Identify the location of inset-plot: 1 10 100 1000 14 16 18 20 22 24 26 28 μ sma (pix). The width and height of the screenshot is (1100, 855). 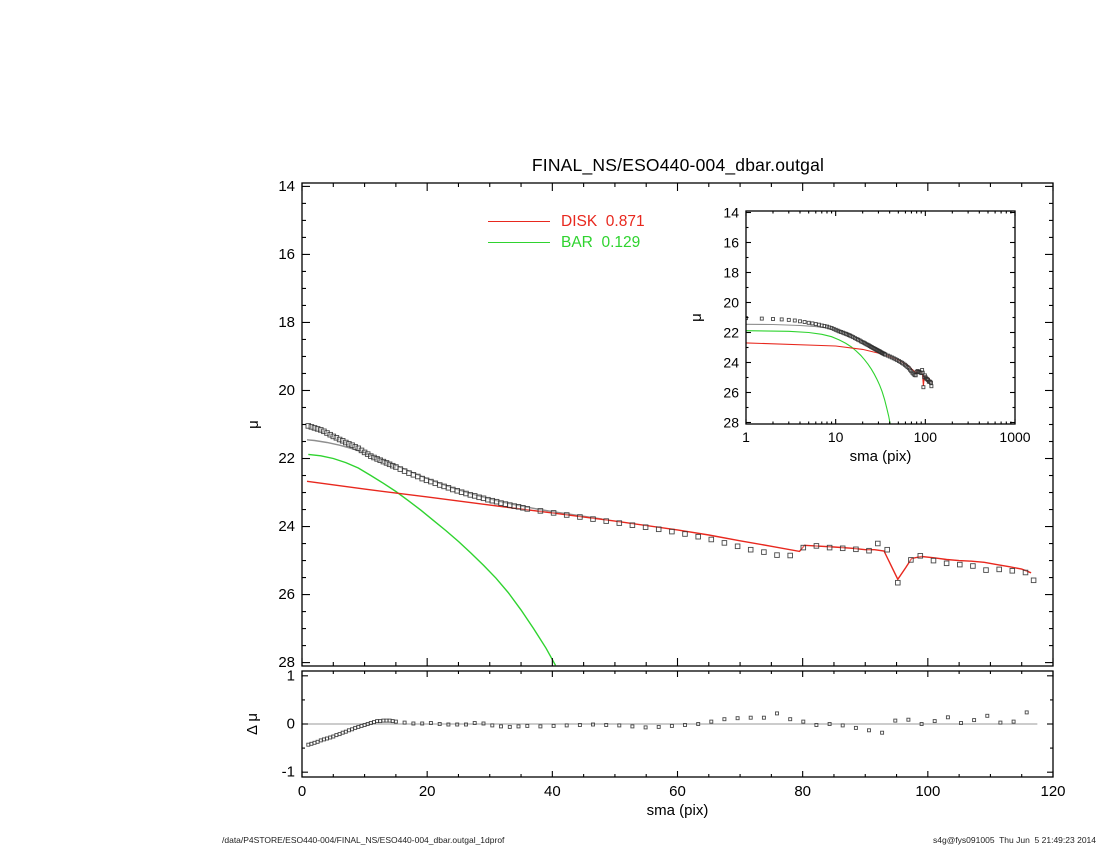
(859, 335).